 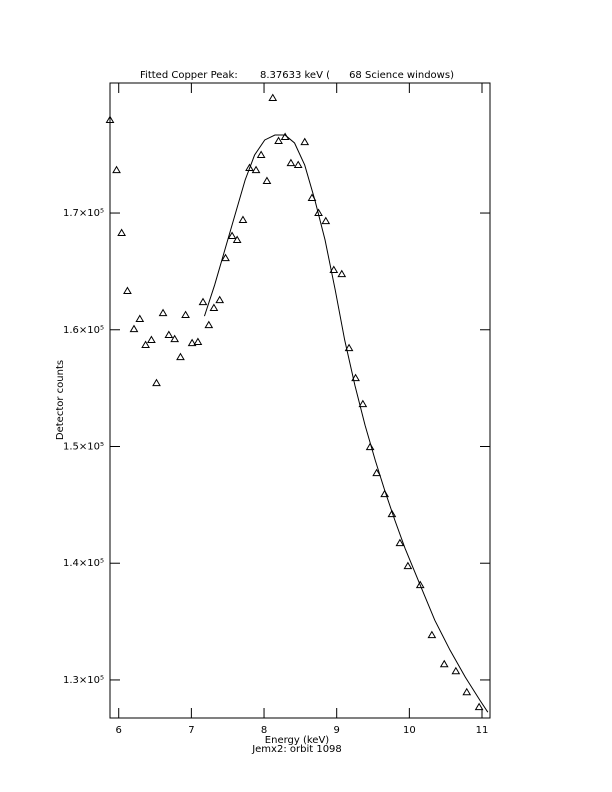 What do you see at coordinates (83, 330) in the screenshot?
I see `y-tick-label: 1.6×10⁵` at bounding box center [83, 330].